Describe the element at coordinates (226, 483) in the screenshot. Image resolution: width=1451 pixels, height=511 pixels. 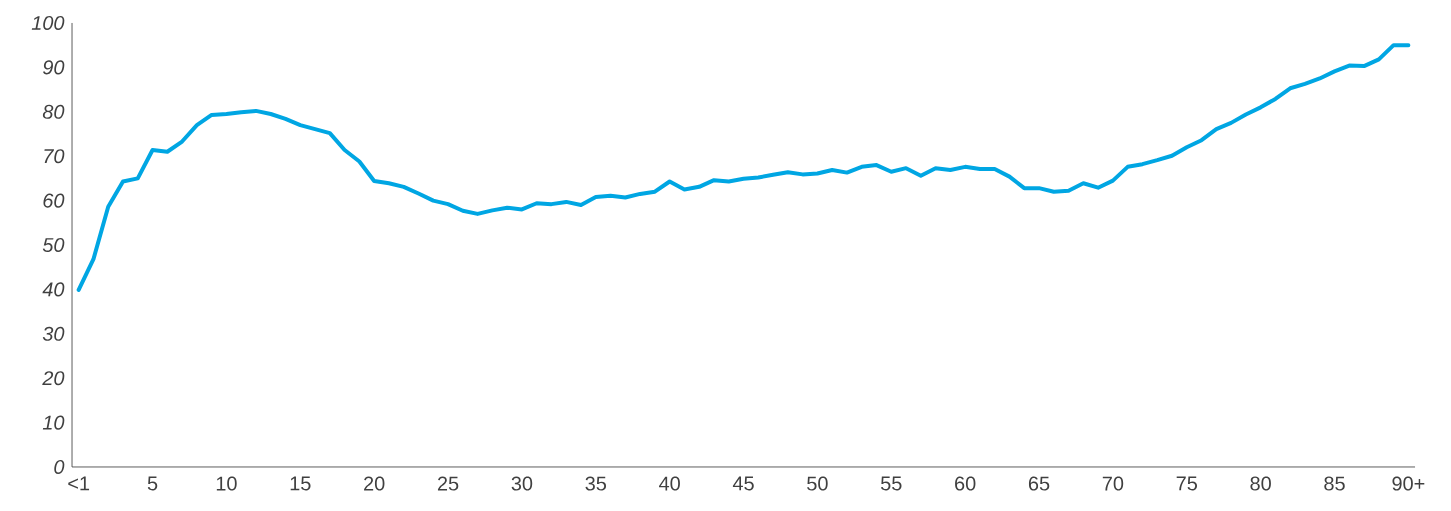
I see `x-tick-label: 10` at that location.